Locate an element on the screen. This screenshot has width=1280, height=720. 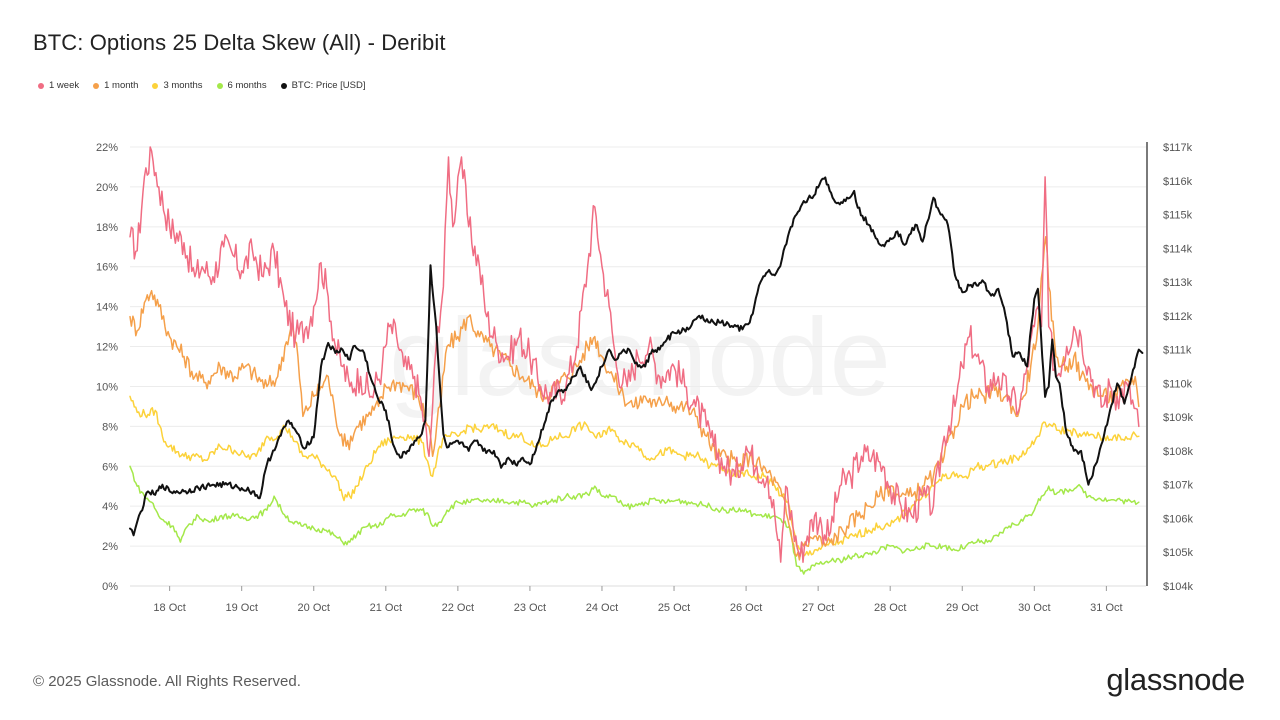
copyright-text: © 2025 Glassnode. All Rights Reserved. is located at coordinates (167, 681).